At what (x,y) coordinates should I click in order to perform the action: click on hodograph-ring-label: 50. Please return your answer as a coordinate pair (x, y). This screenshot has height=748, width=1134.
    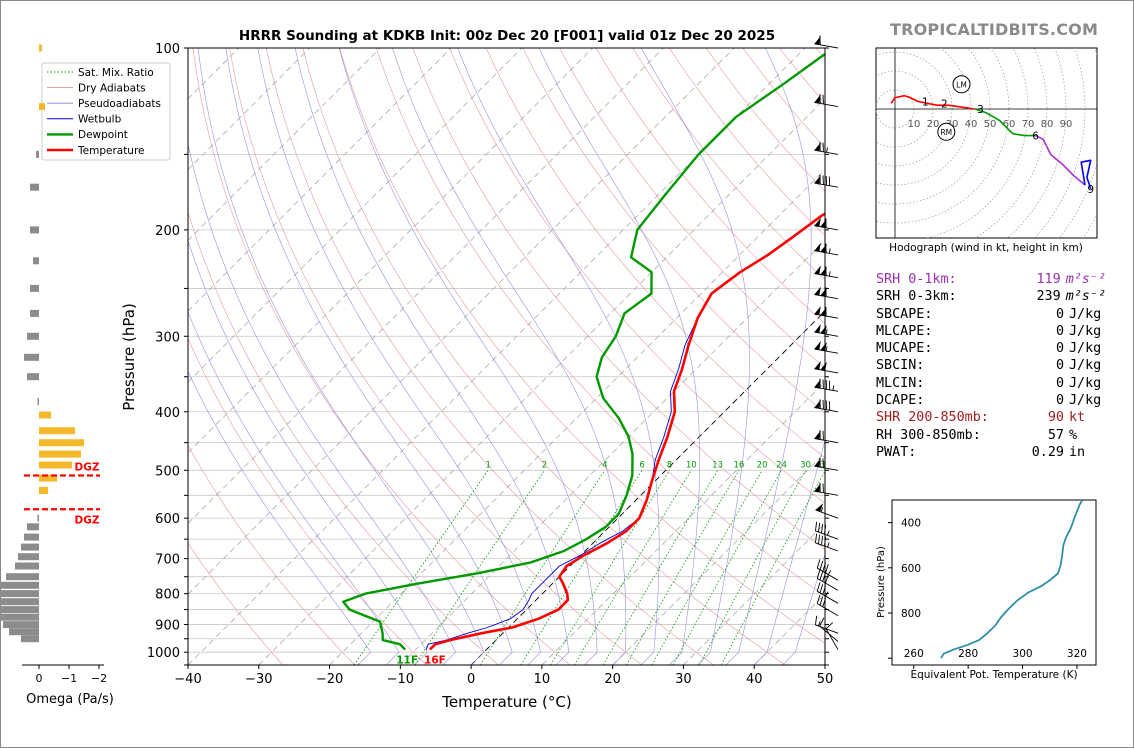
    Looking at the image, I should click on (990, 124).